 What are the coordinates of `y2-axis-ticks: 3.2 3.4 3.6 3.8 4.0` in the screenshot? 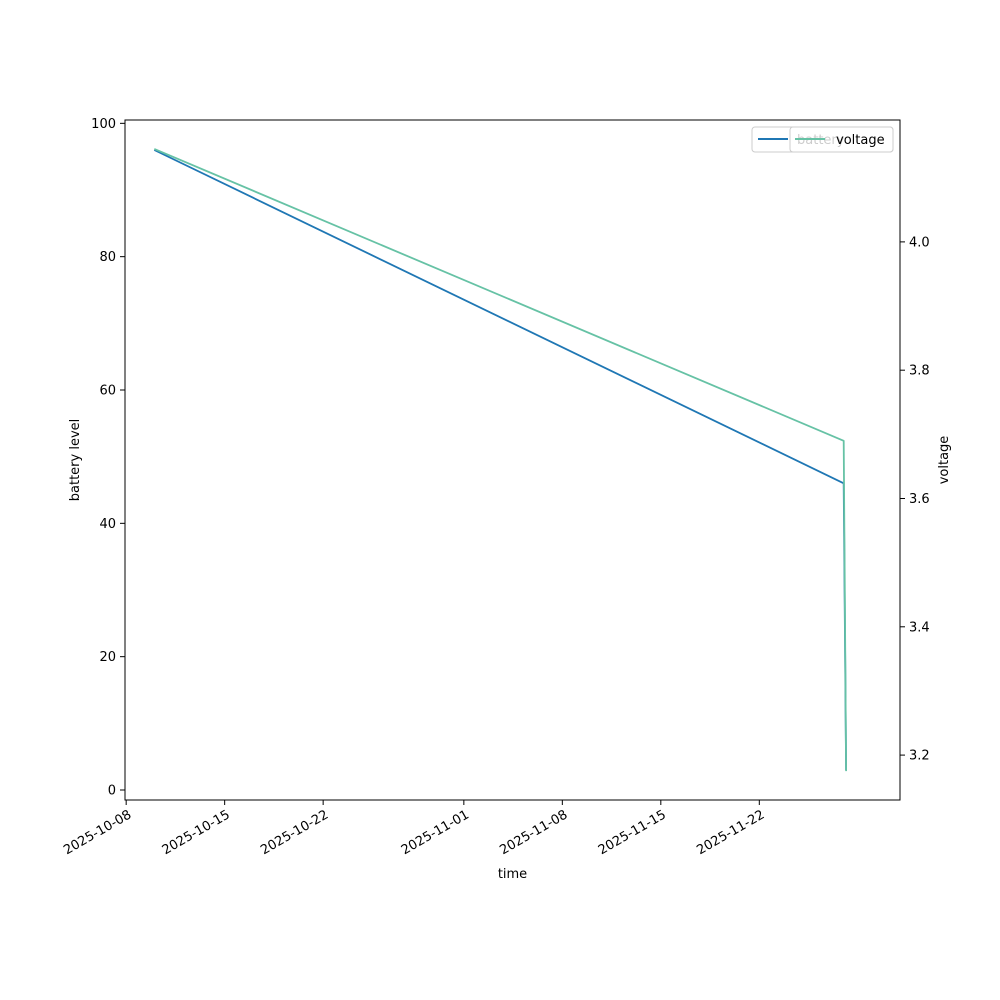 It's located at (915, 499).